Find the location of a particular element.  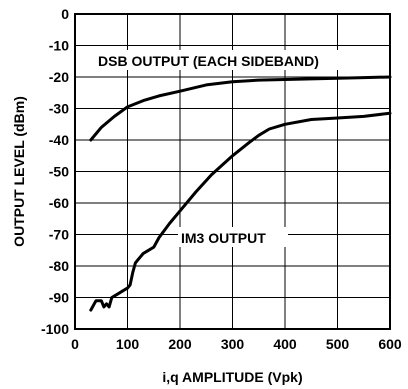

y-tick-label: -20 is located at coordinates (59, 77).